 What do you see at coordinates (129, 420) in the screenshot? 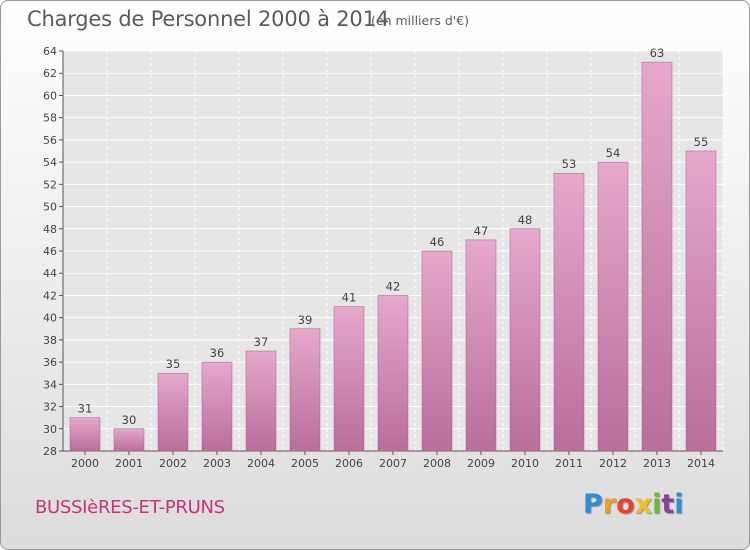
I see `data-label-2001: 30` at bounding box center [129, 420].